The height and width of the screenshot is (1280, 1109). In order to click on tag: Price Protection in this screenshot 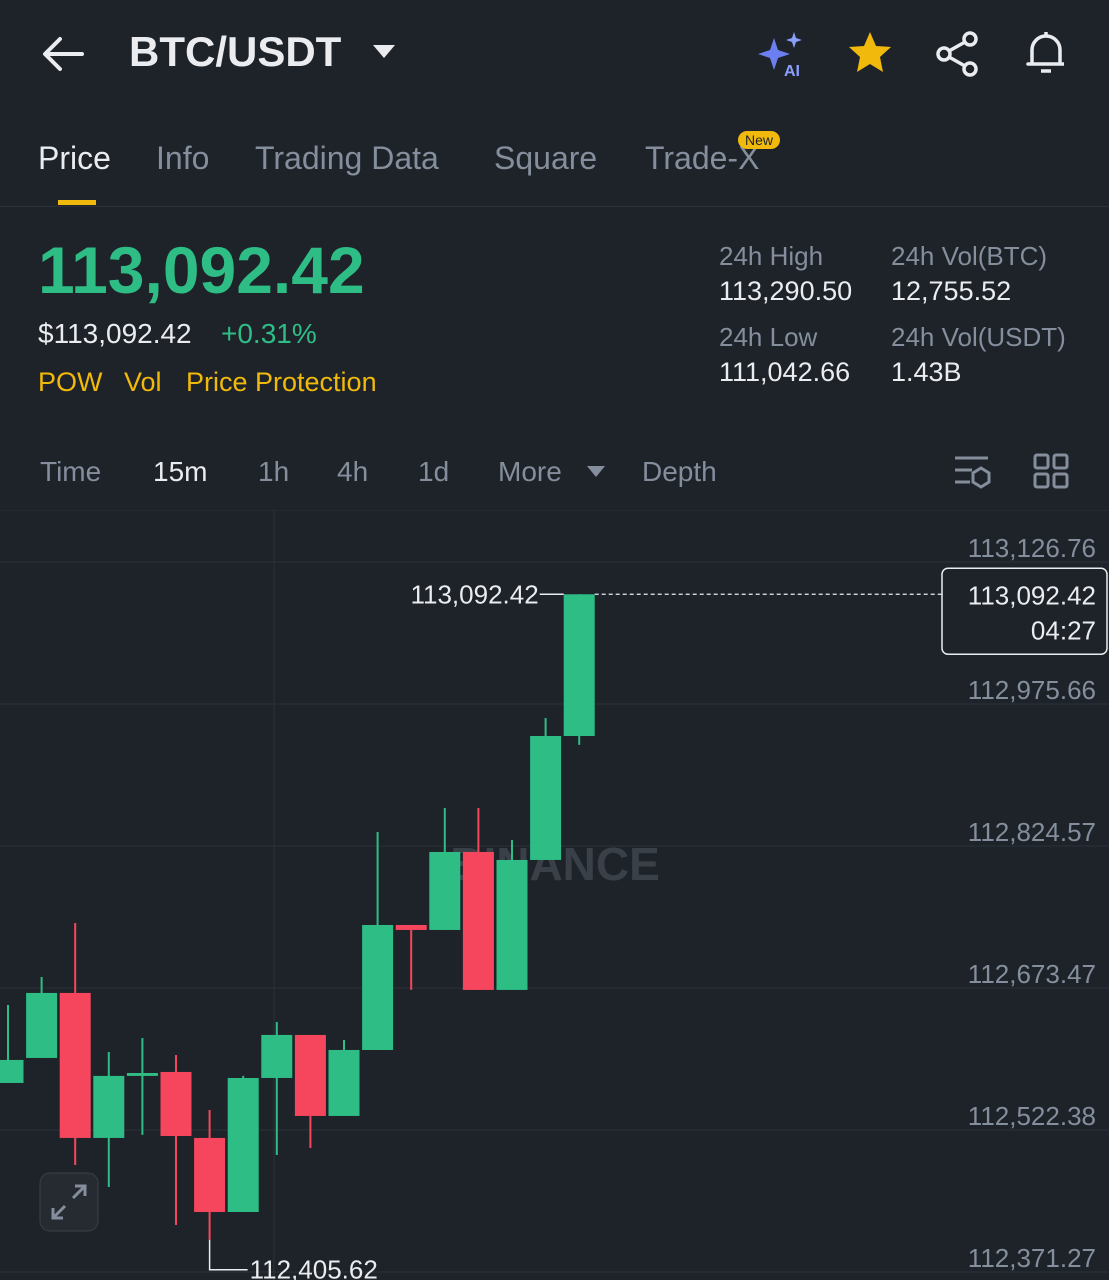, I will do `click(281, 382)`.